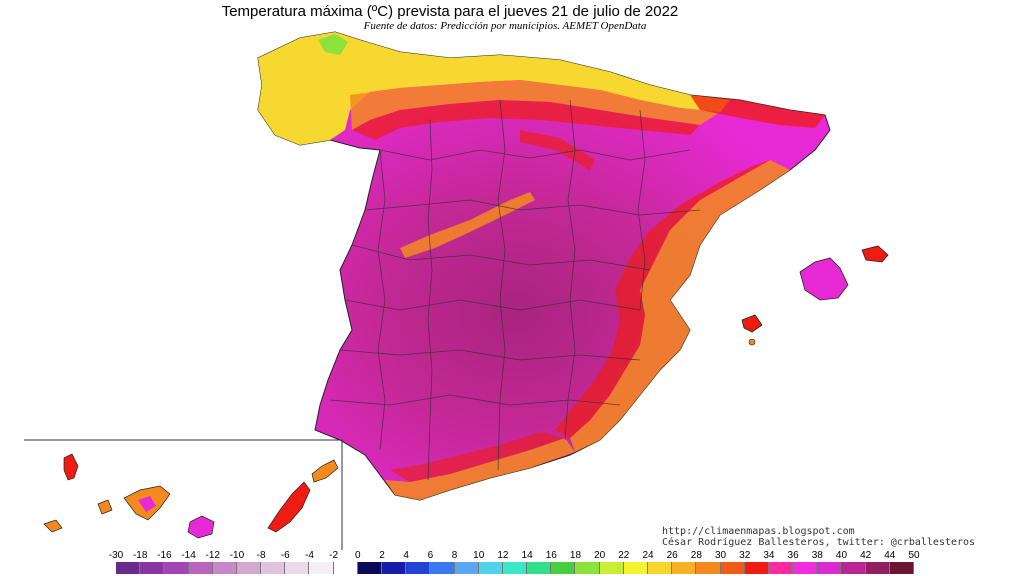 The image size is (1024, 576). Describe the element at coordinates (164, 555) in the screenshot. I see `legend-label: -16` at that location.